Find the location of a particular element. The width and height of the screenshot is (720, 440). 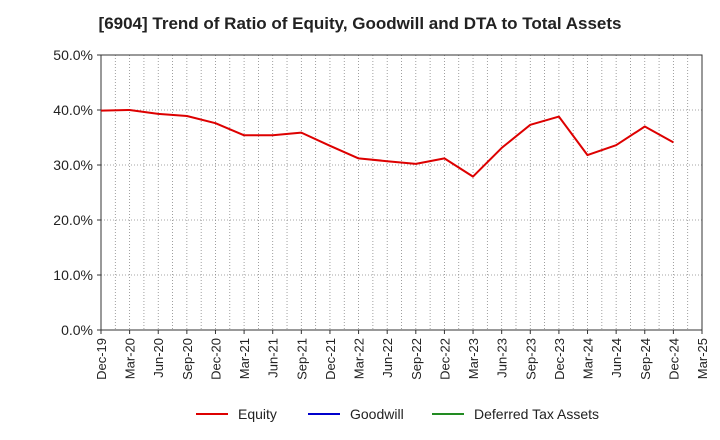

x-tick-label: Dec-22 is located at coordinates (444, 359).